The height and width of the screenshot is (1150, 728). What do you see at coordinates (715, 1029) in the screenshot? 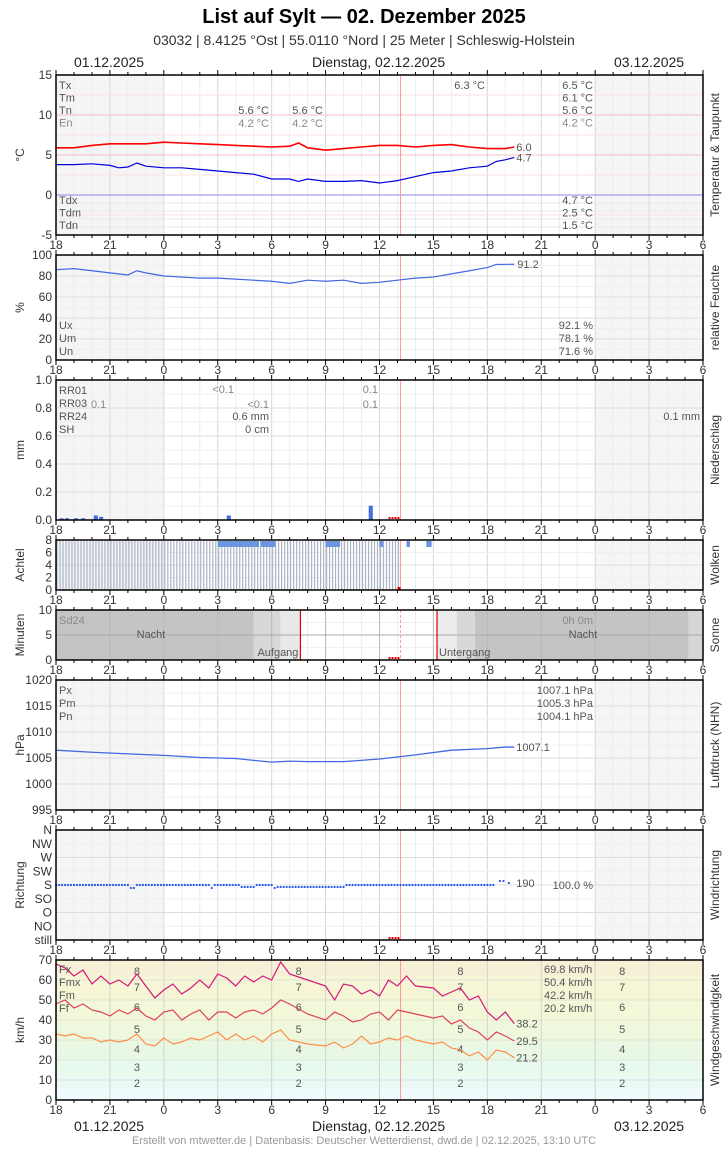
I see `panel-title: Windgeschwindigkeit` at bounding box center [715, 1029].